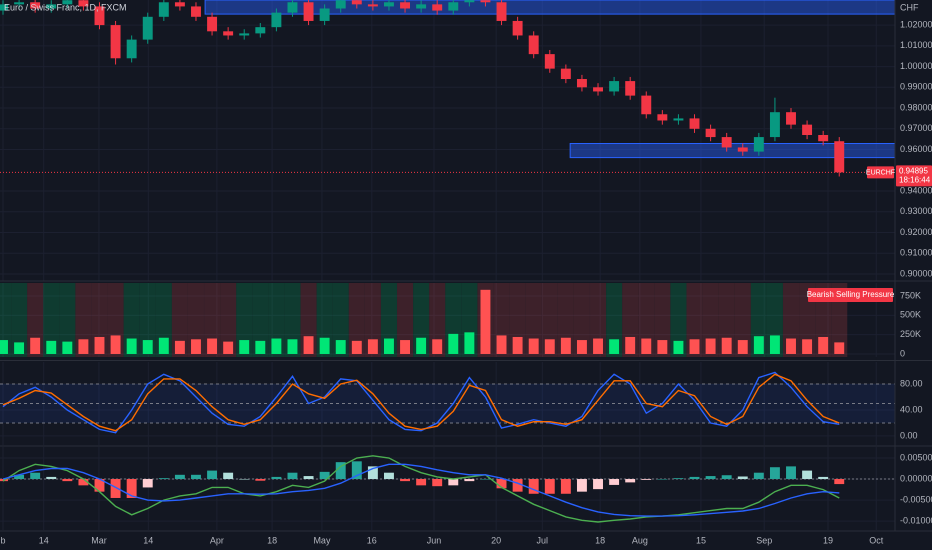 This screenshot has height=550, width=932. What do you see at coordinates (99, 540) in the screenshot?
I see `x-tick-label: Mar` at bounding box center [99, 540].